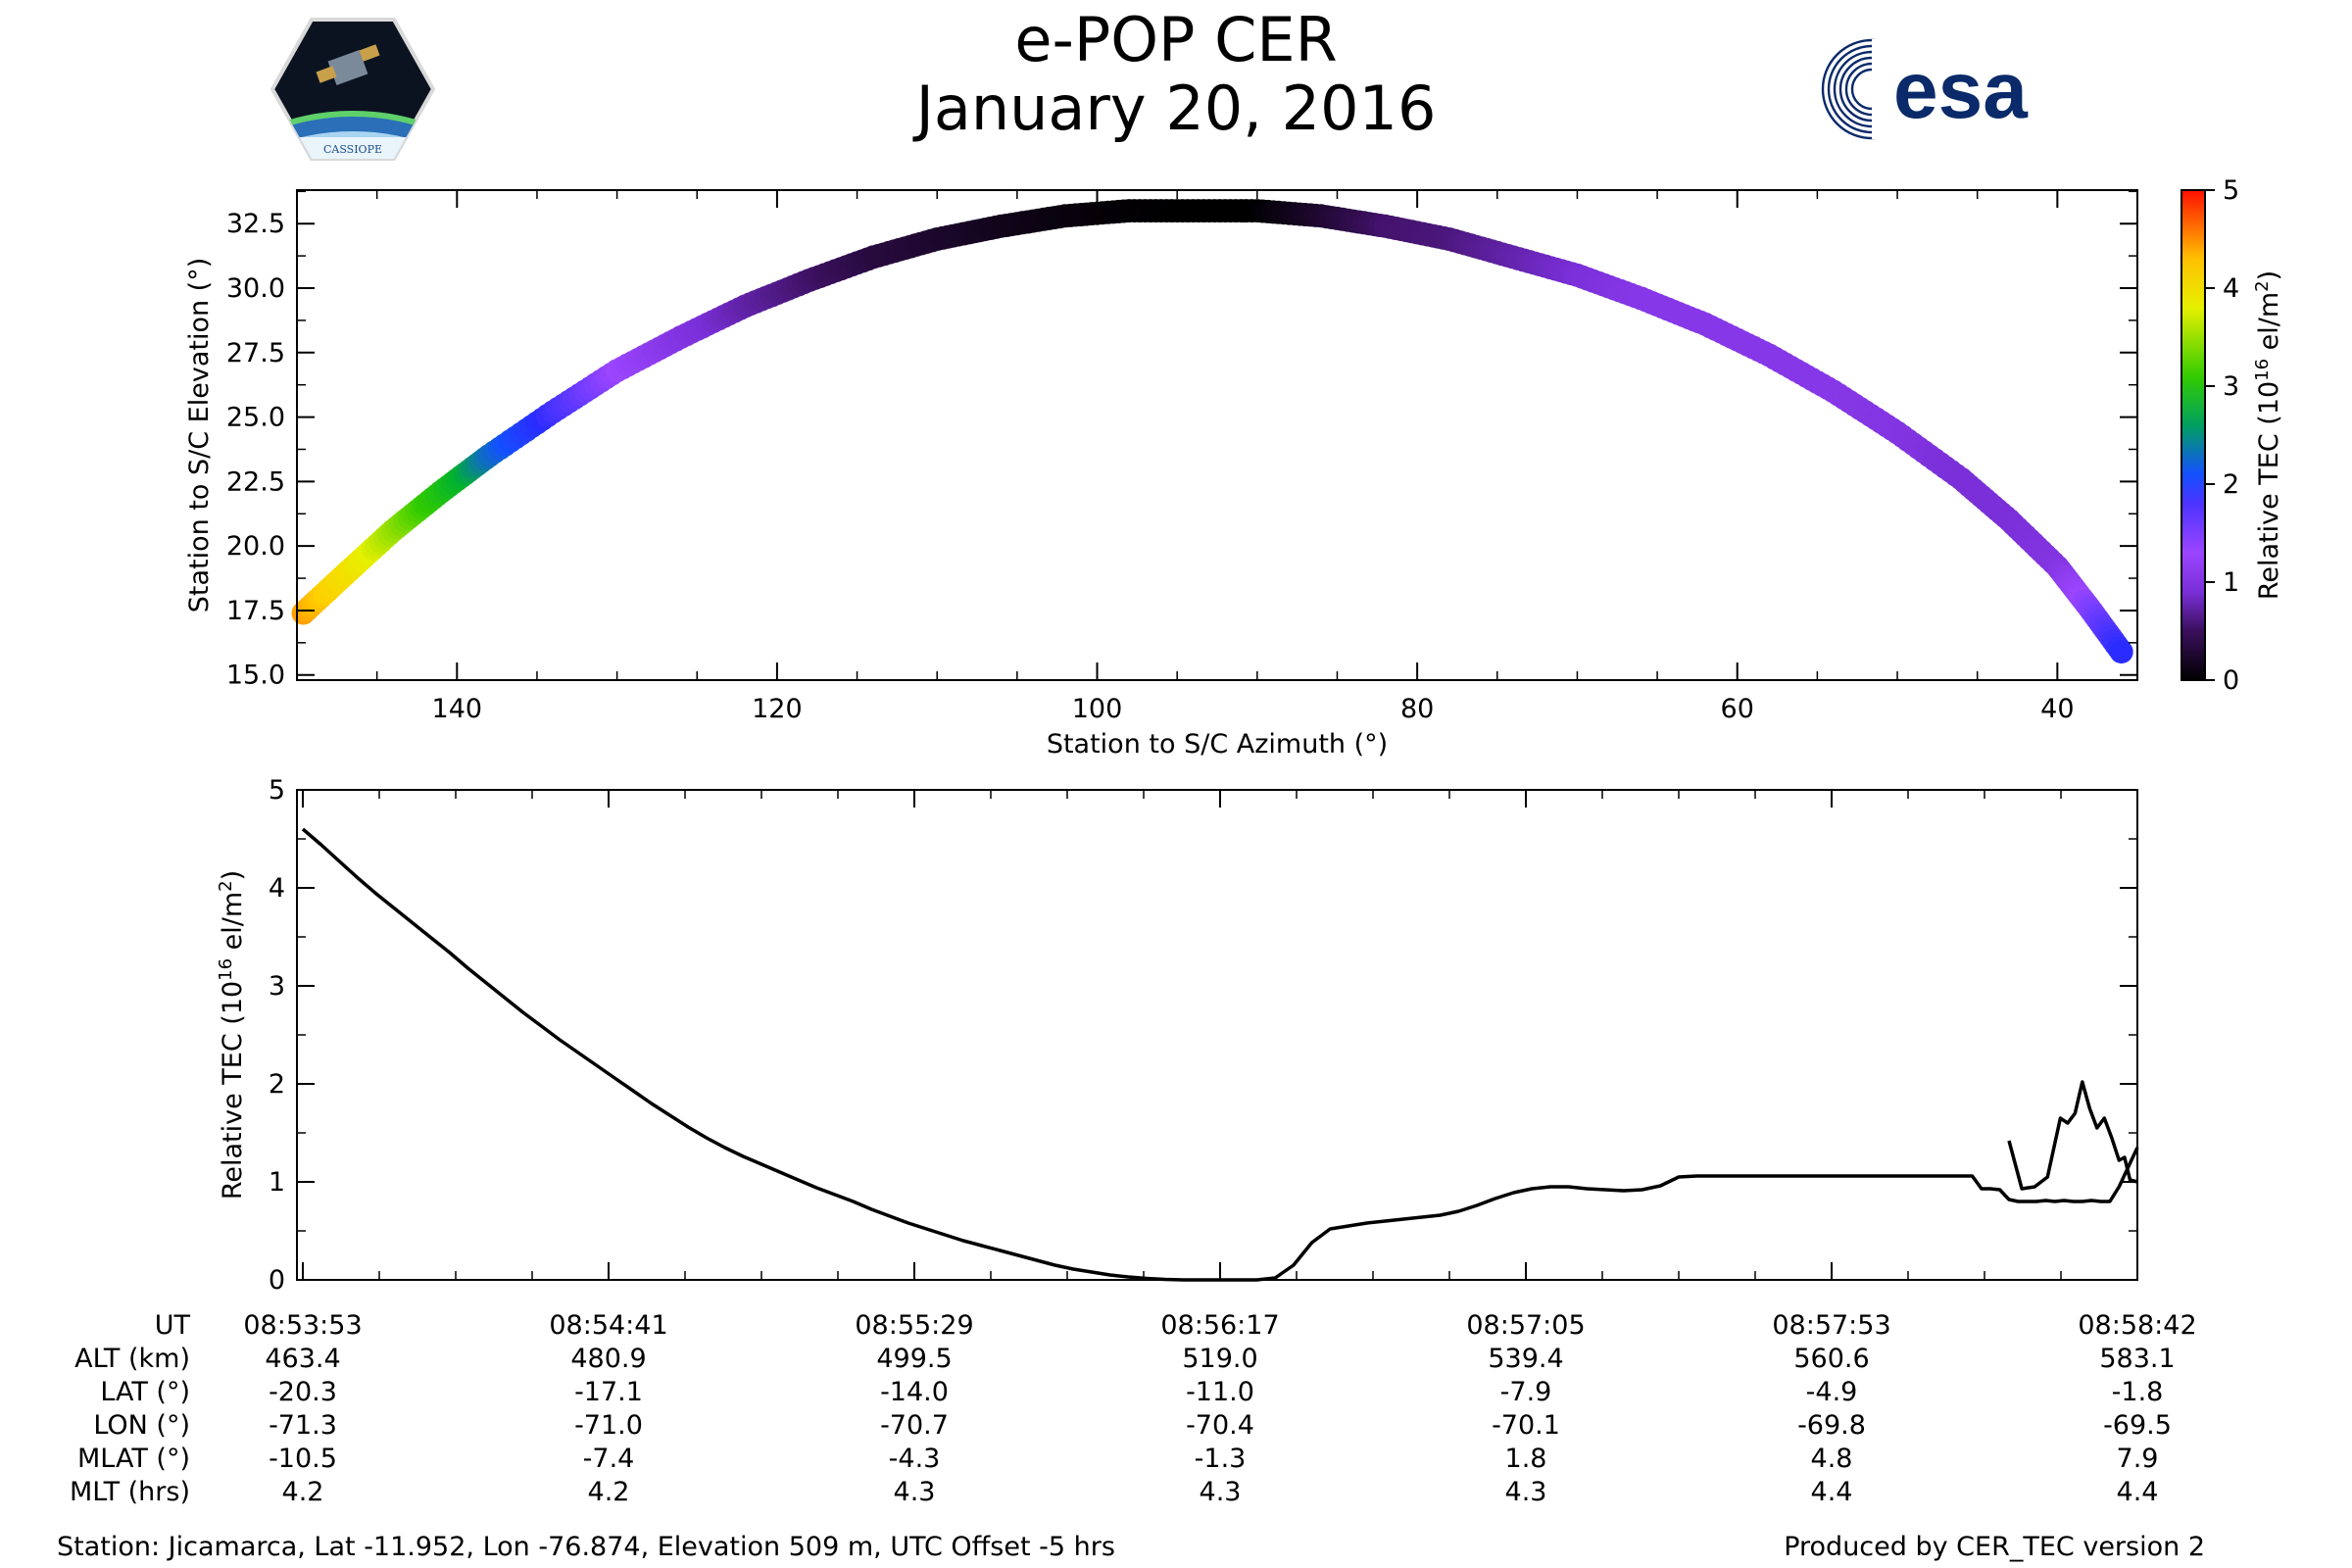 The height and width of the screenshot is (1568, 2352). Describe the element at coordinates (255, 676) in the screenshot. I see `y-tick-label: 15.0` at that location.